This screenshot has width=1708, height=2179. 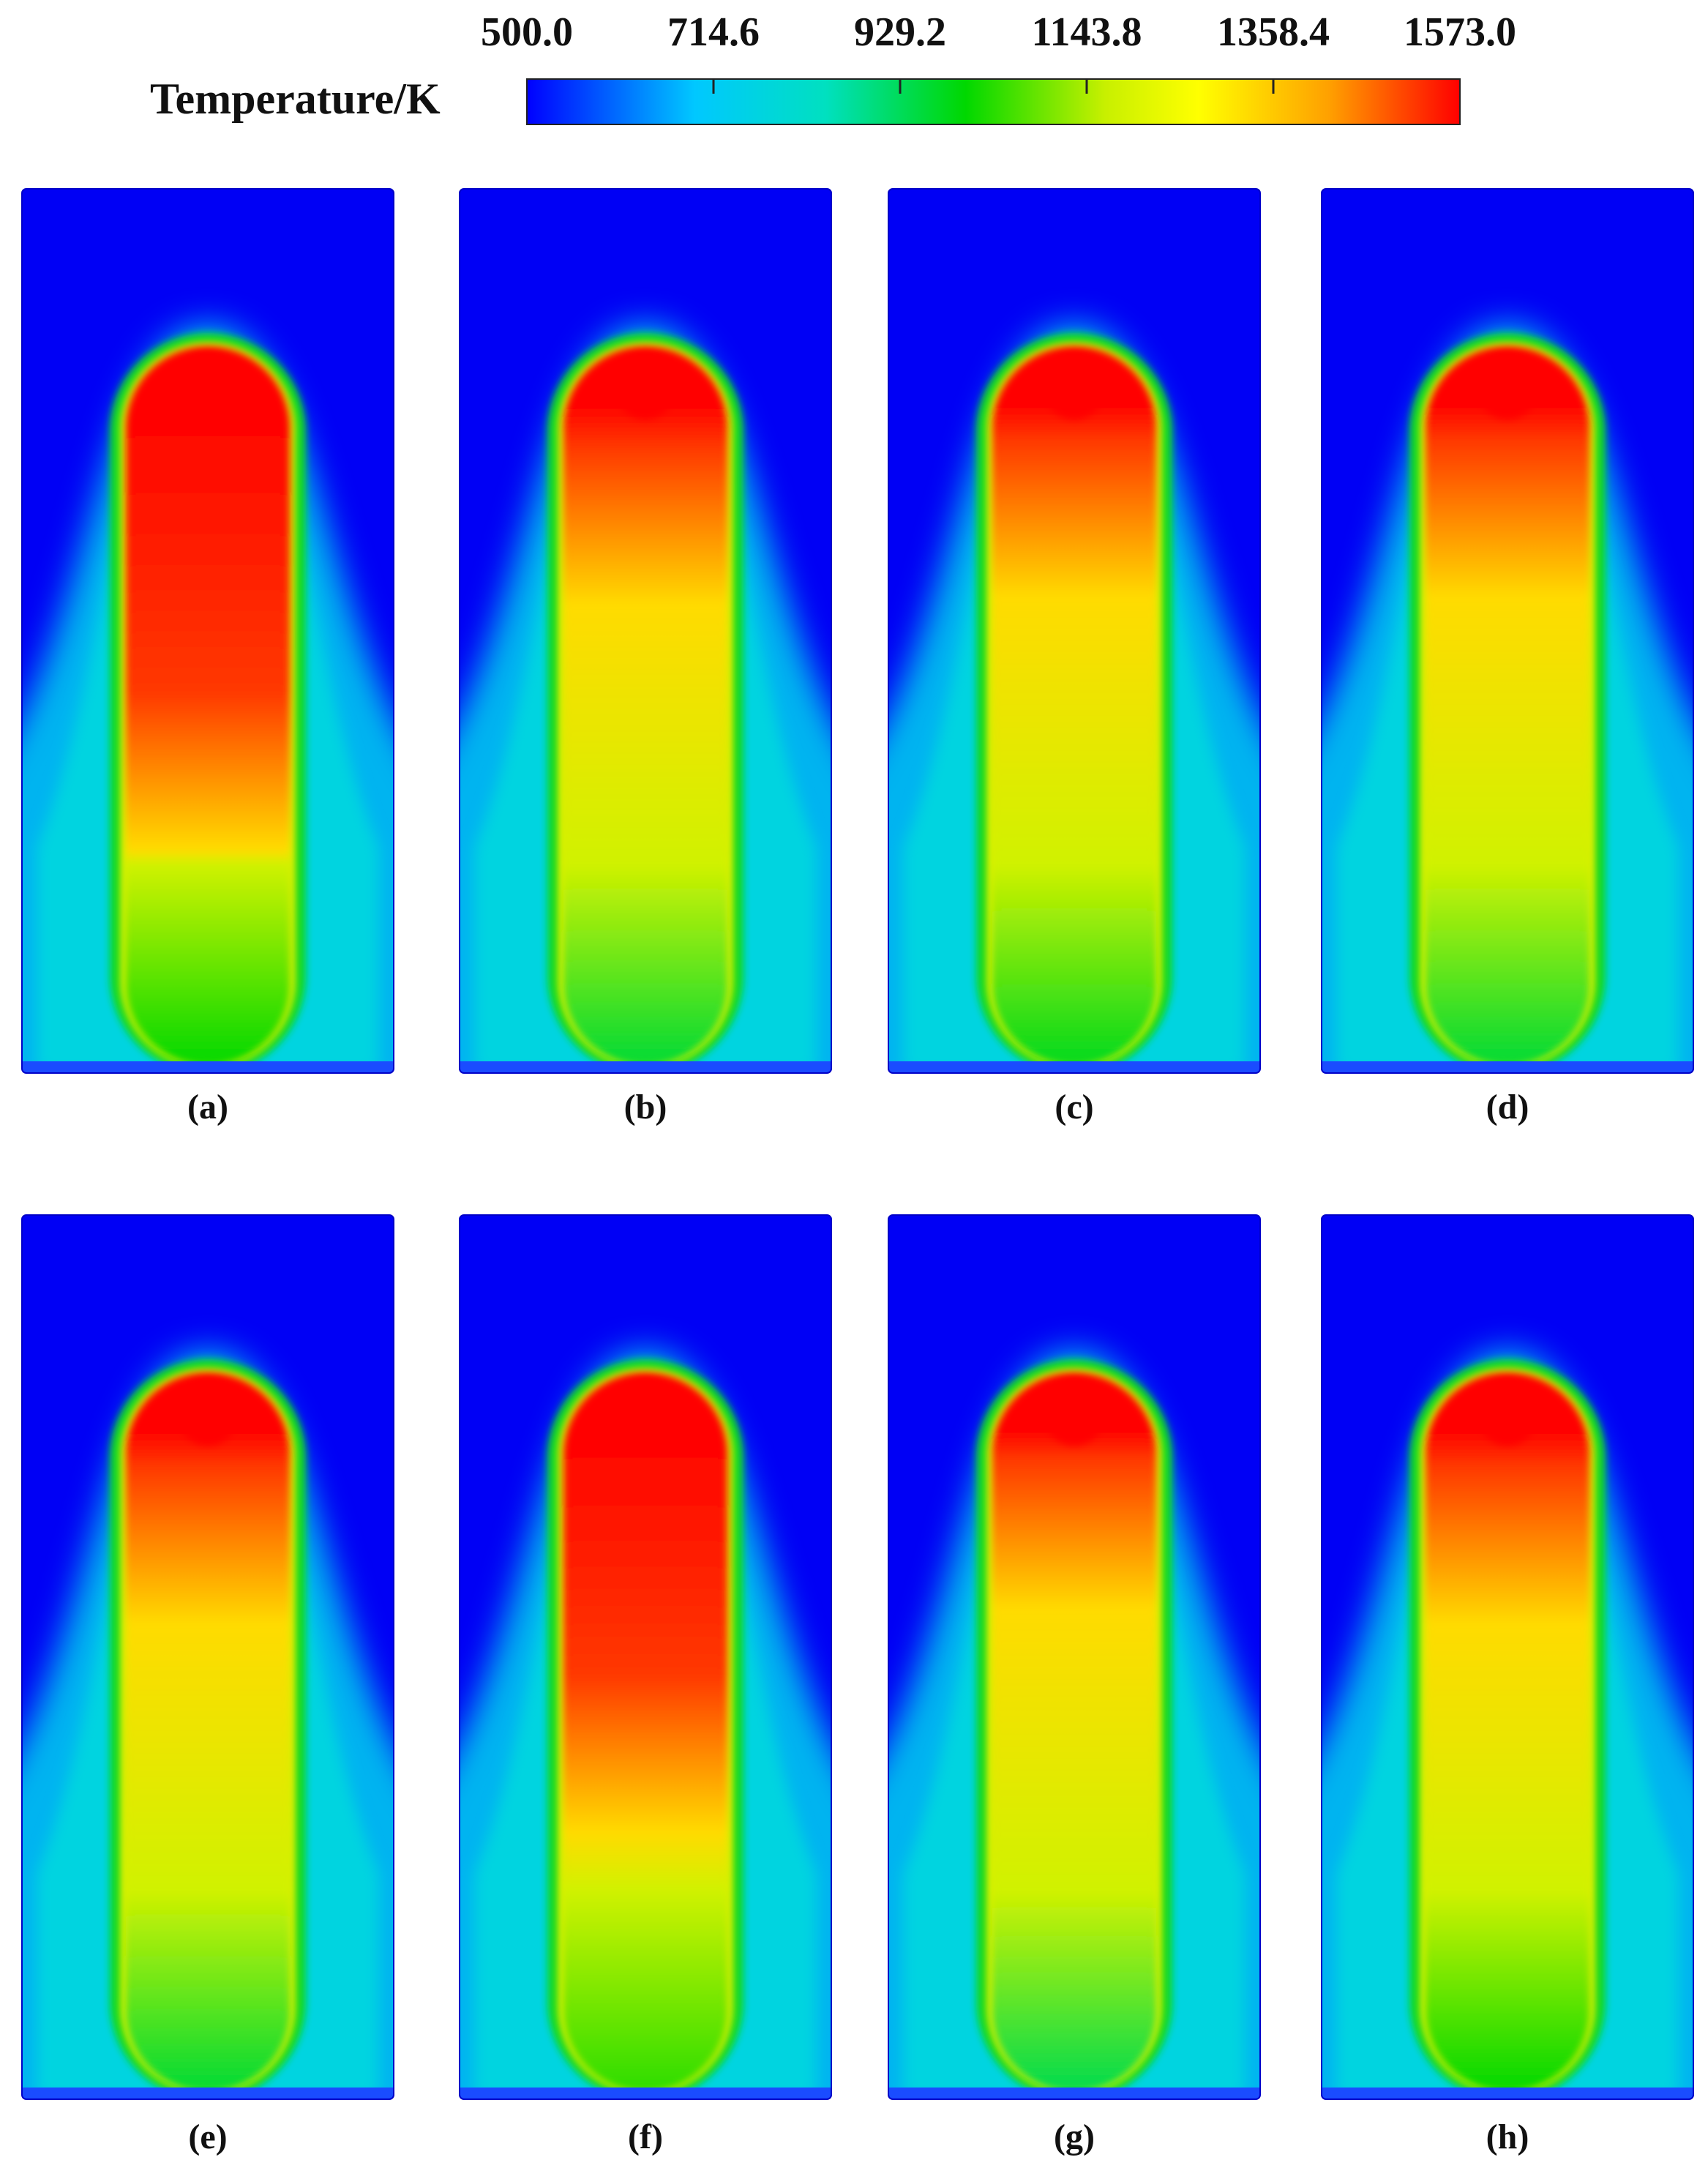 I want to click on panel-label: (h), so click(x=1508, y=2137).